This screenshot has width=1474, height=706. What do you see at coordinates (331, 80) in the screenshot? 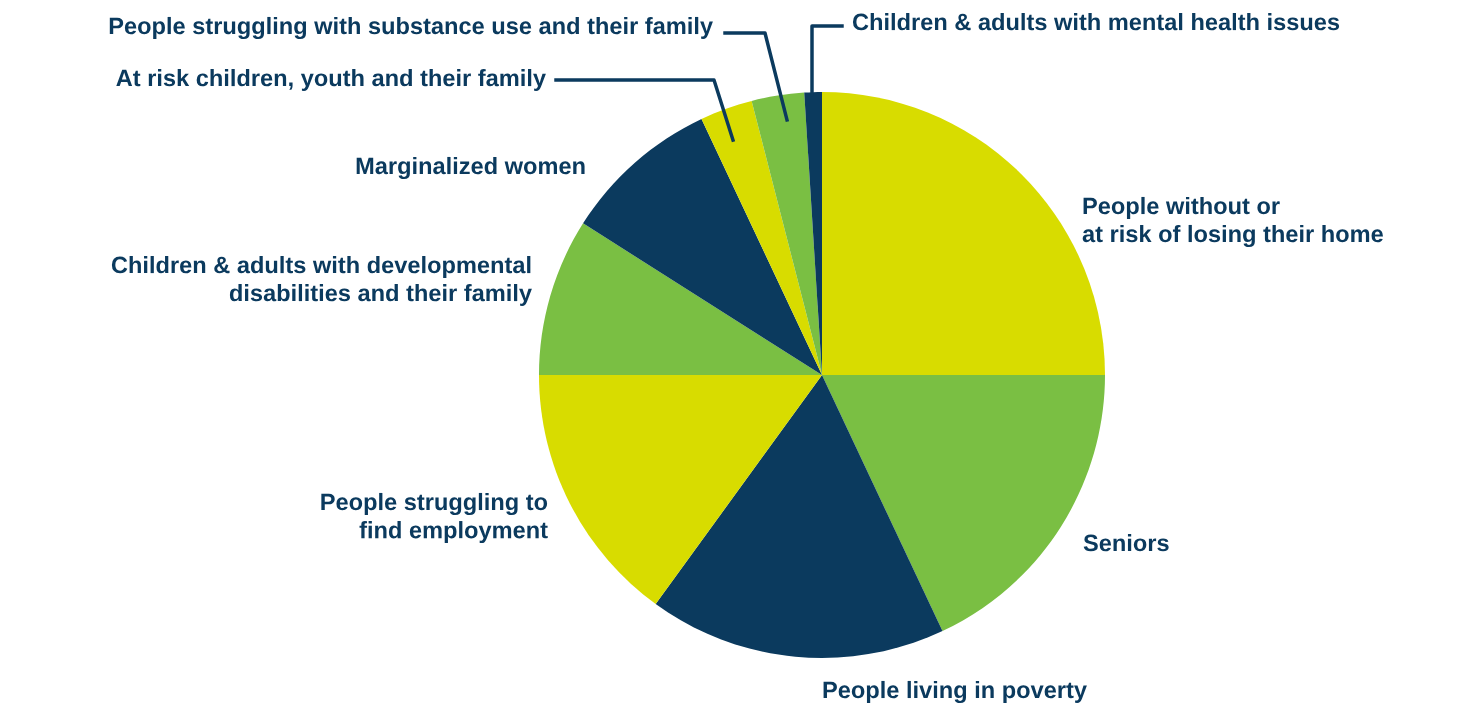
I see `slice-label: At risk children, youth and their family` at bounding box center [331, 80].